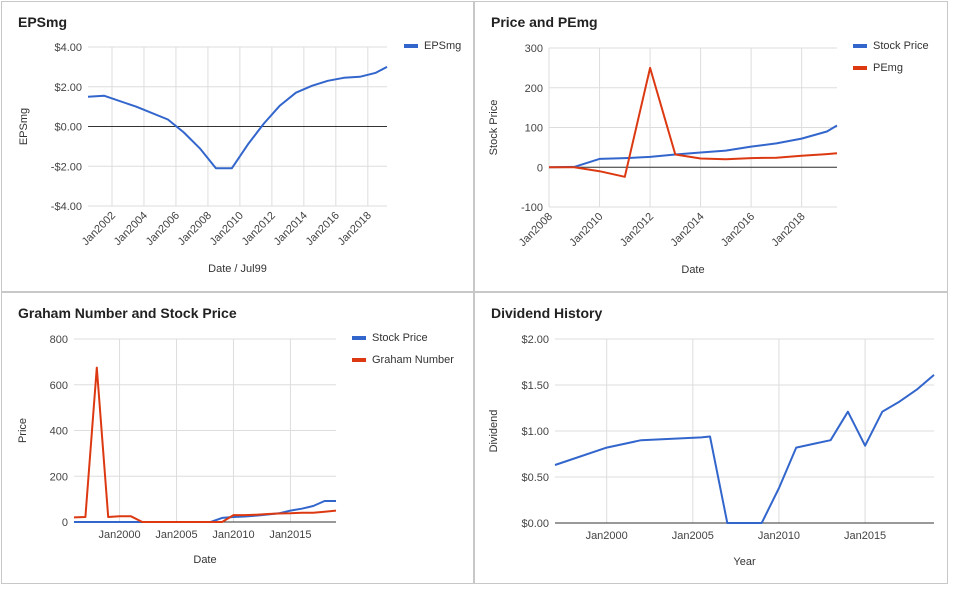  I want to click on series-line-graham-number, so click(205, 444).